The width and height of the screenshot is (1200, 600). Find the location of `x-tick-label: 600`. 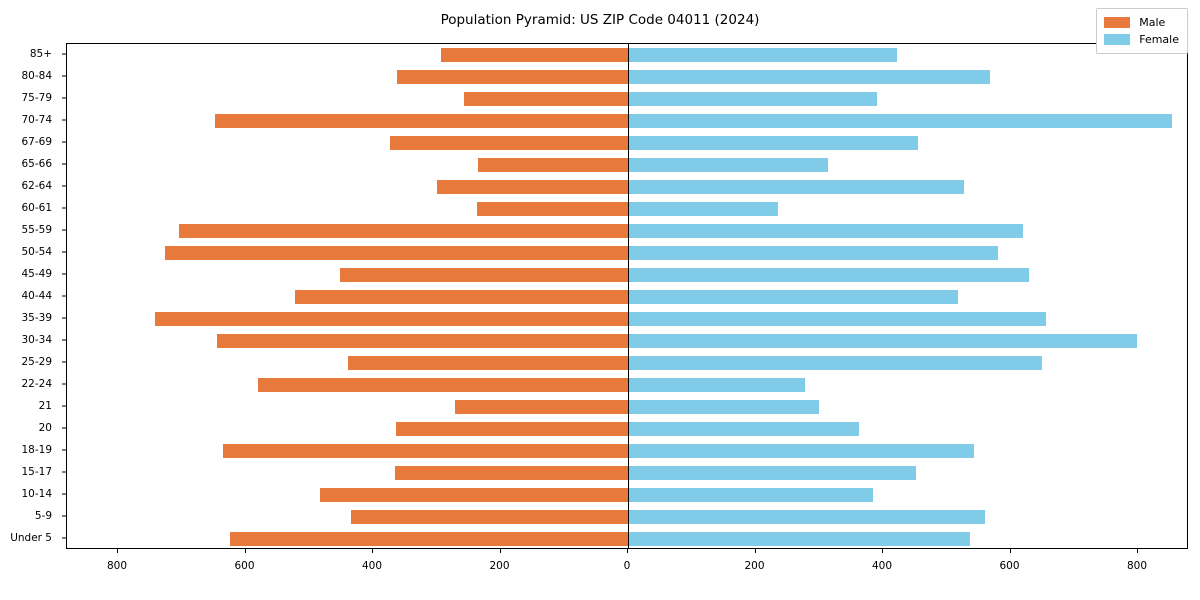

x-tick-label: 600 is located at coordinates (1009, 566).